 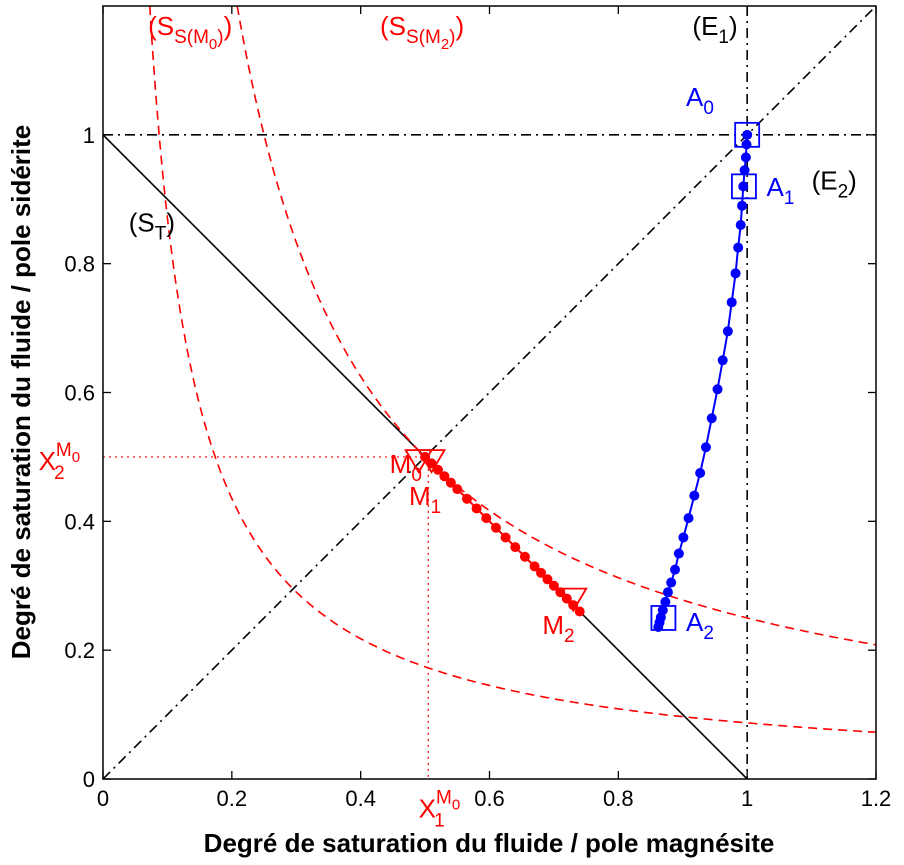 What do you see at coordinates (79, 393) in the screenshot?
I see `y-tick-label: 0.6` at bounding box center [79, 393].